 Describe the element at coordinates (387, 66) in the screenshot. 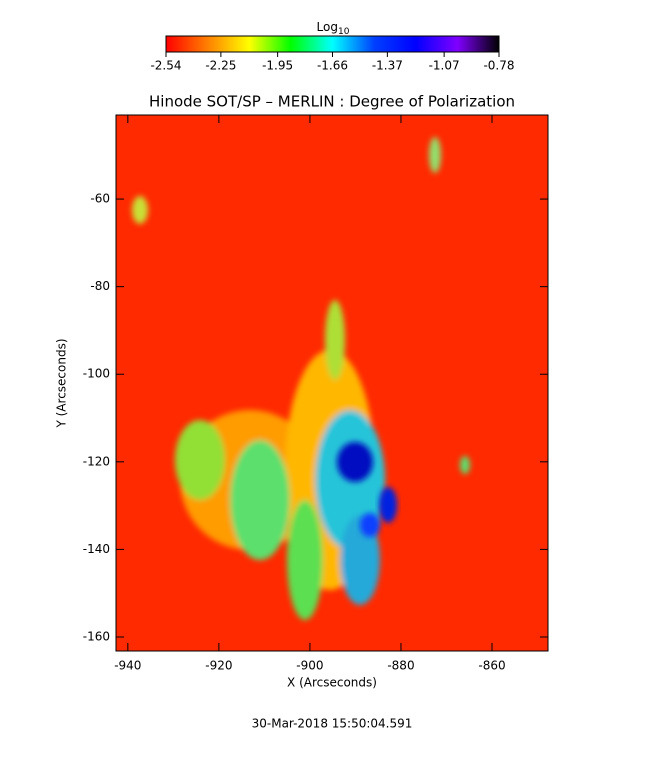

I see `colorbar-tick-label: -1.37` at that location.